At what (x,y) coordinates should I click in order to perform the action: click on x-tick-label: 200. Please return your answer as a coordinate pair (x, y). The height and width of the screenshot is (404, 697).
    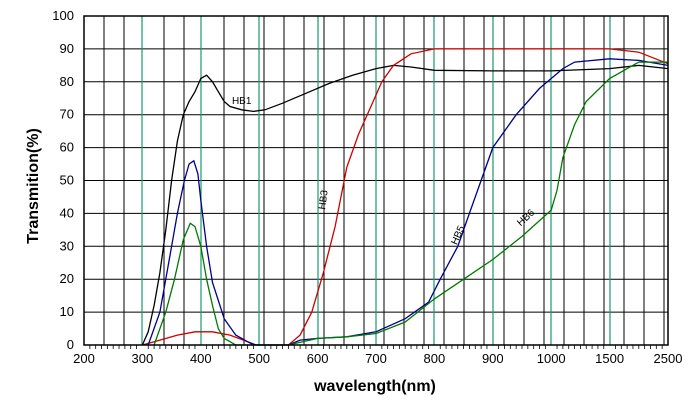
    Looking at the image, I should click on (84, 358).